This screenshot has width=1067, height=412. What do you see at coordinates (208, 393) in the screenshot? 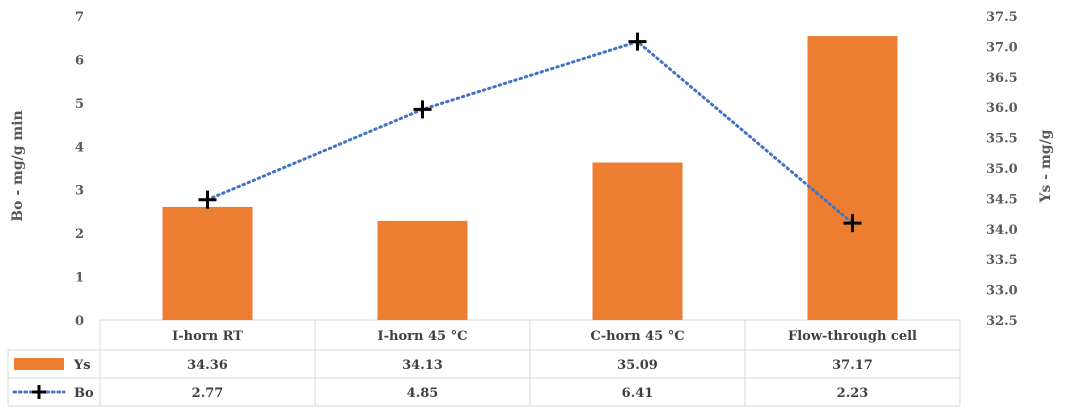
I see `table-cell: 2.77` at bounding box center [208, 393].